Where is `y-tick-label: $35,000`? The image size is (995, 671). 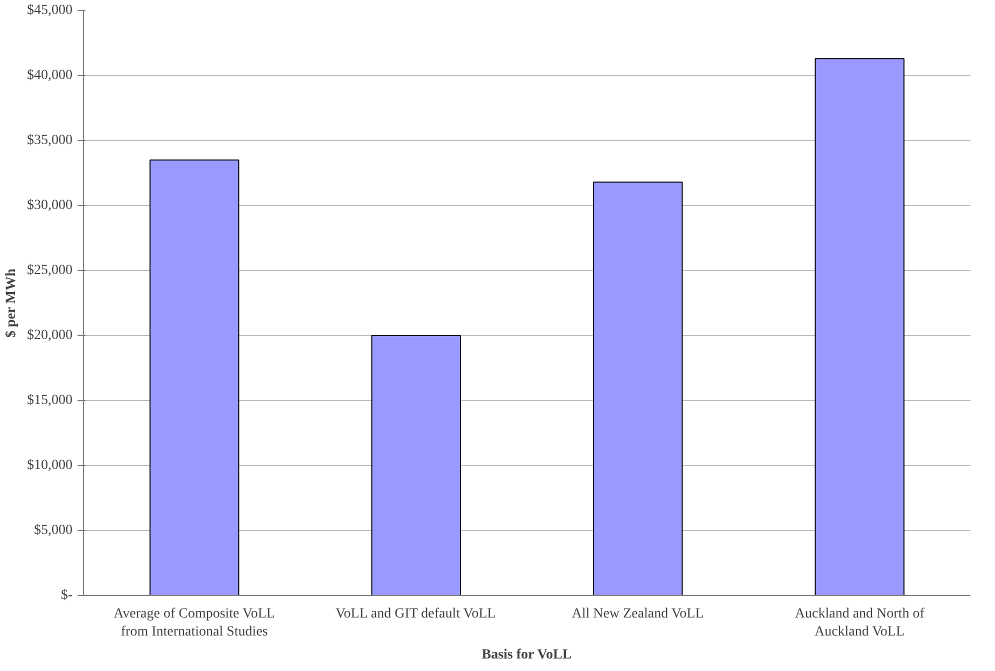
y-tick-label: $35,000 is located at coordinates (49, 140).